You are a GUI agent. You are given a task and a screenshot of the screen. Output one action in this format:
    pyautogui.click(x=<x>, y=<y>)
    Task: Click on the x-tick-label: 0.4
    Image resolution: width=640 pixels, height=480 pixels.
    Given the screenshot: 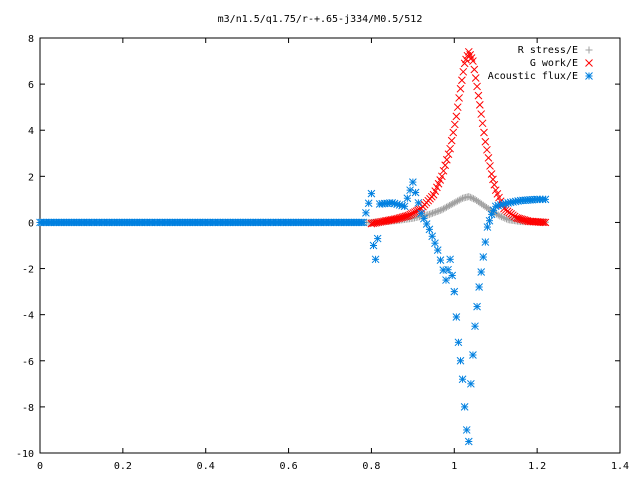 What is the action you would take?
    pyautogui.click(x=206, y=466)
    